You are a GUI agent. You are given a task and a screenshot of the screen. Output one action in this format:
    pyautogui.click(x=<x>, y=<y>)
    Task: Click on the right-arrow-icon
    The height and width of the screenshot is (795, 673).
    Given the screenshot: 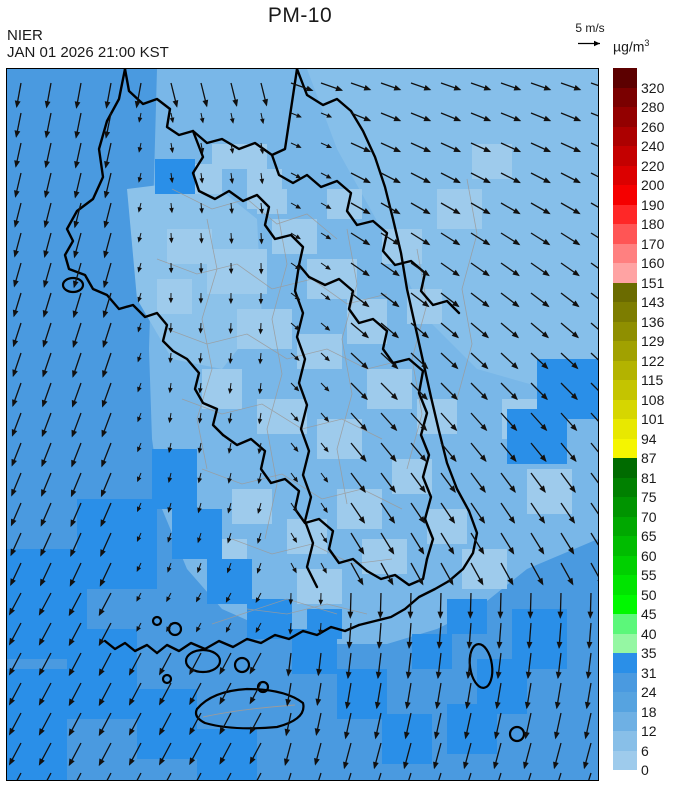 What is the action you would take?
    pyautogui.click(x=589, y=43)
    